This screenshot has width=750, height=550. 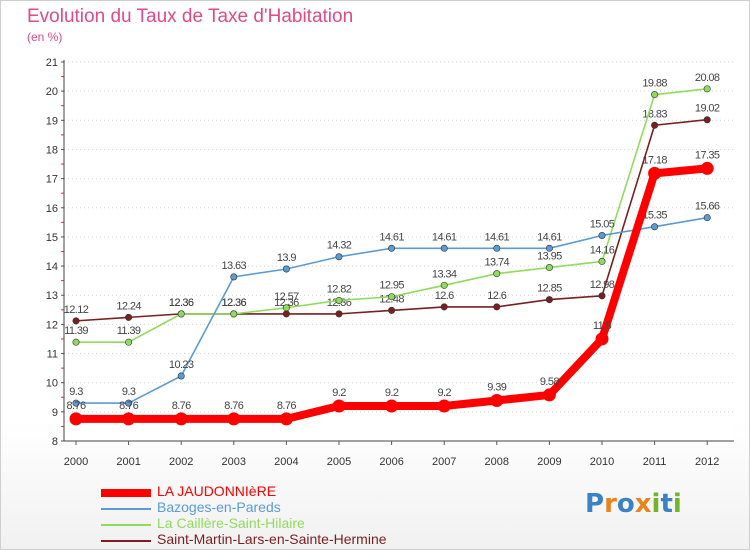 I want to click on data-label: 19.02, so click(x=707, y=109).